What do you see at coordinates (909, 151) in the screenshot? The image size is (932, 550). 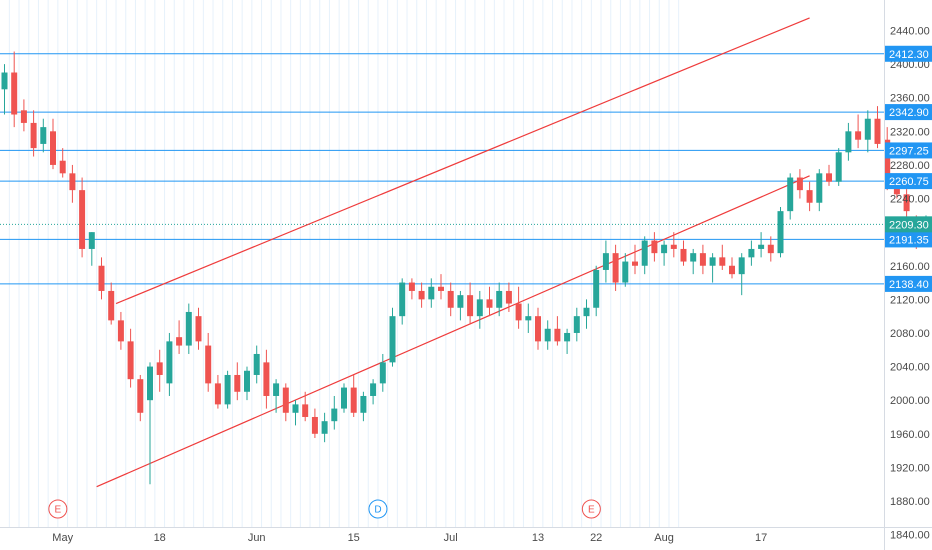 I see `level-price-tag: 2297.25` at bounding box center [909, 151].